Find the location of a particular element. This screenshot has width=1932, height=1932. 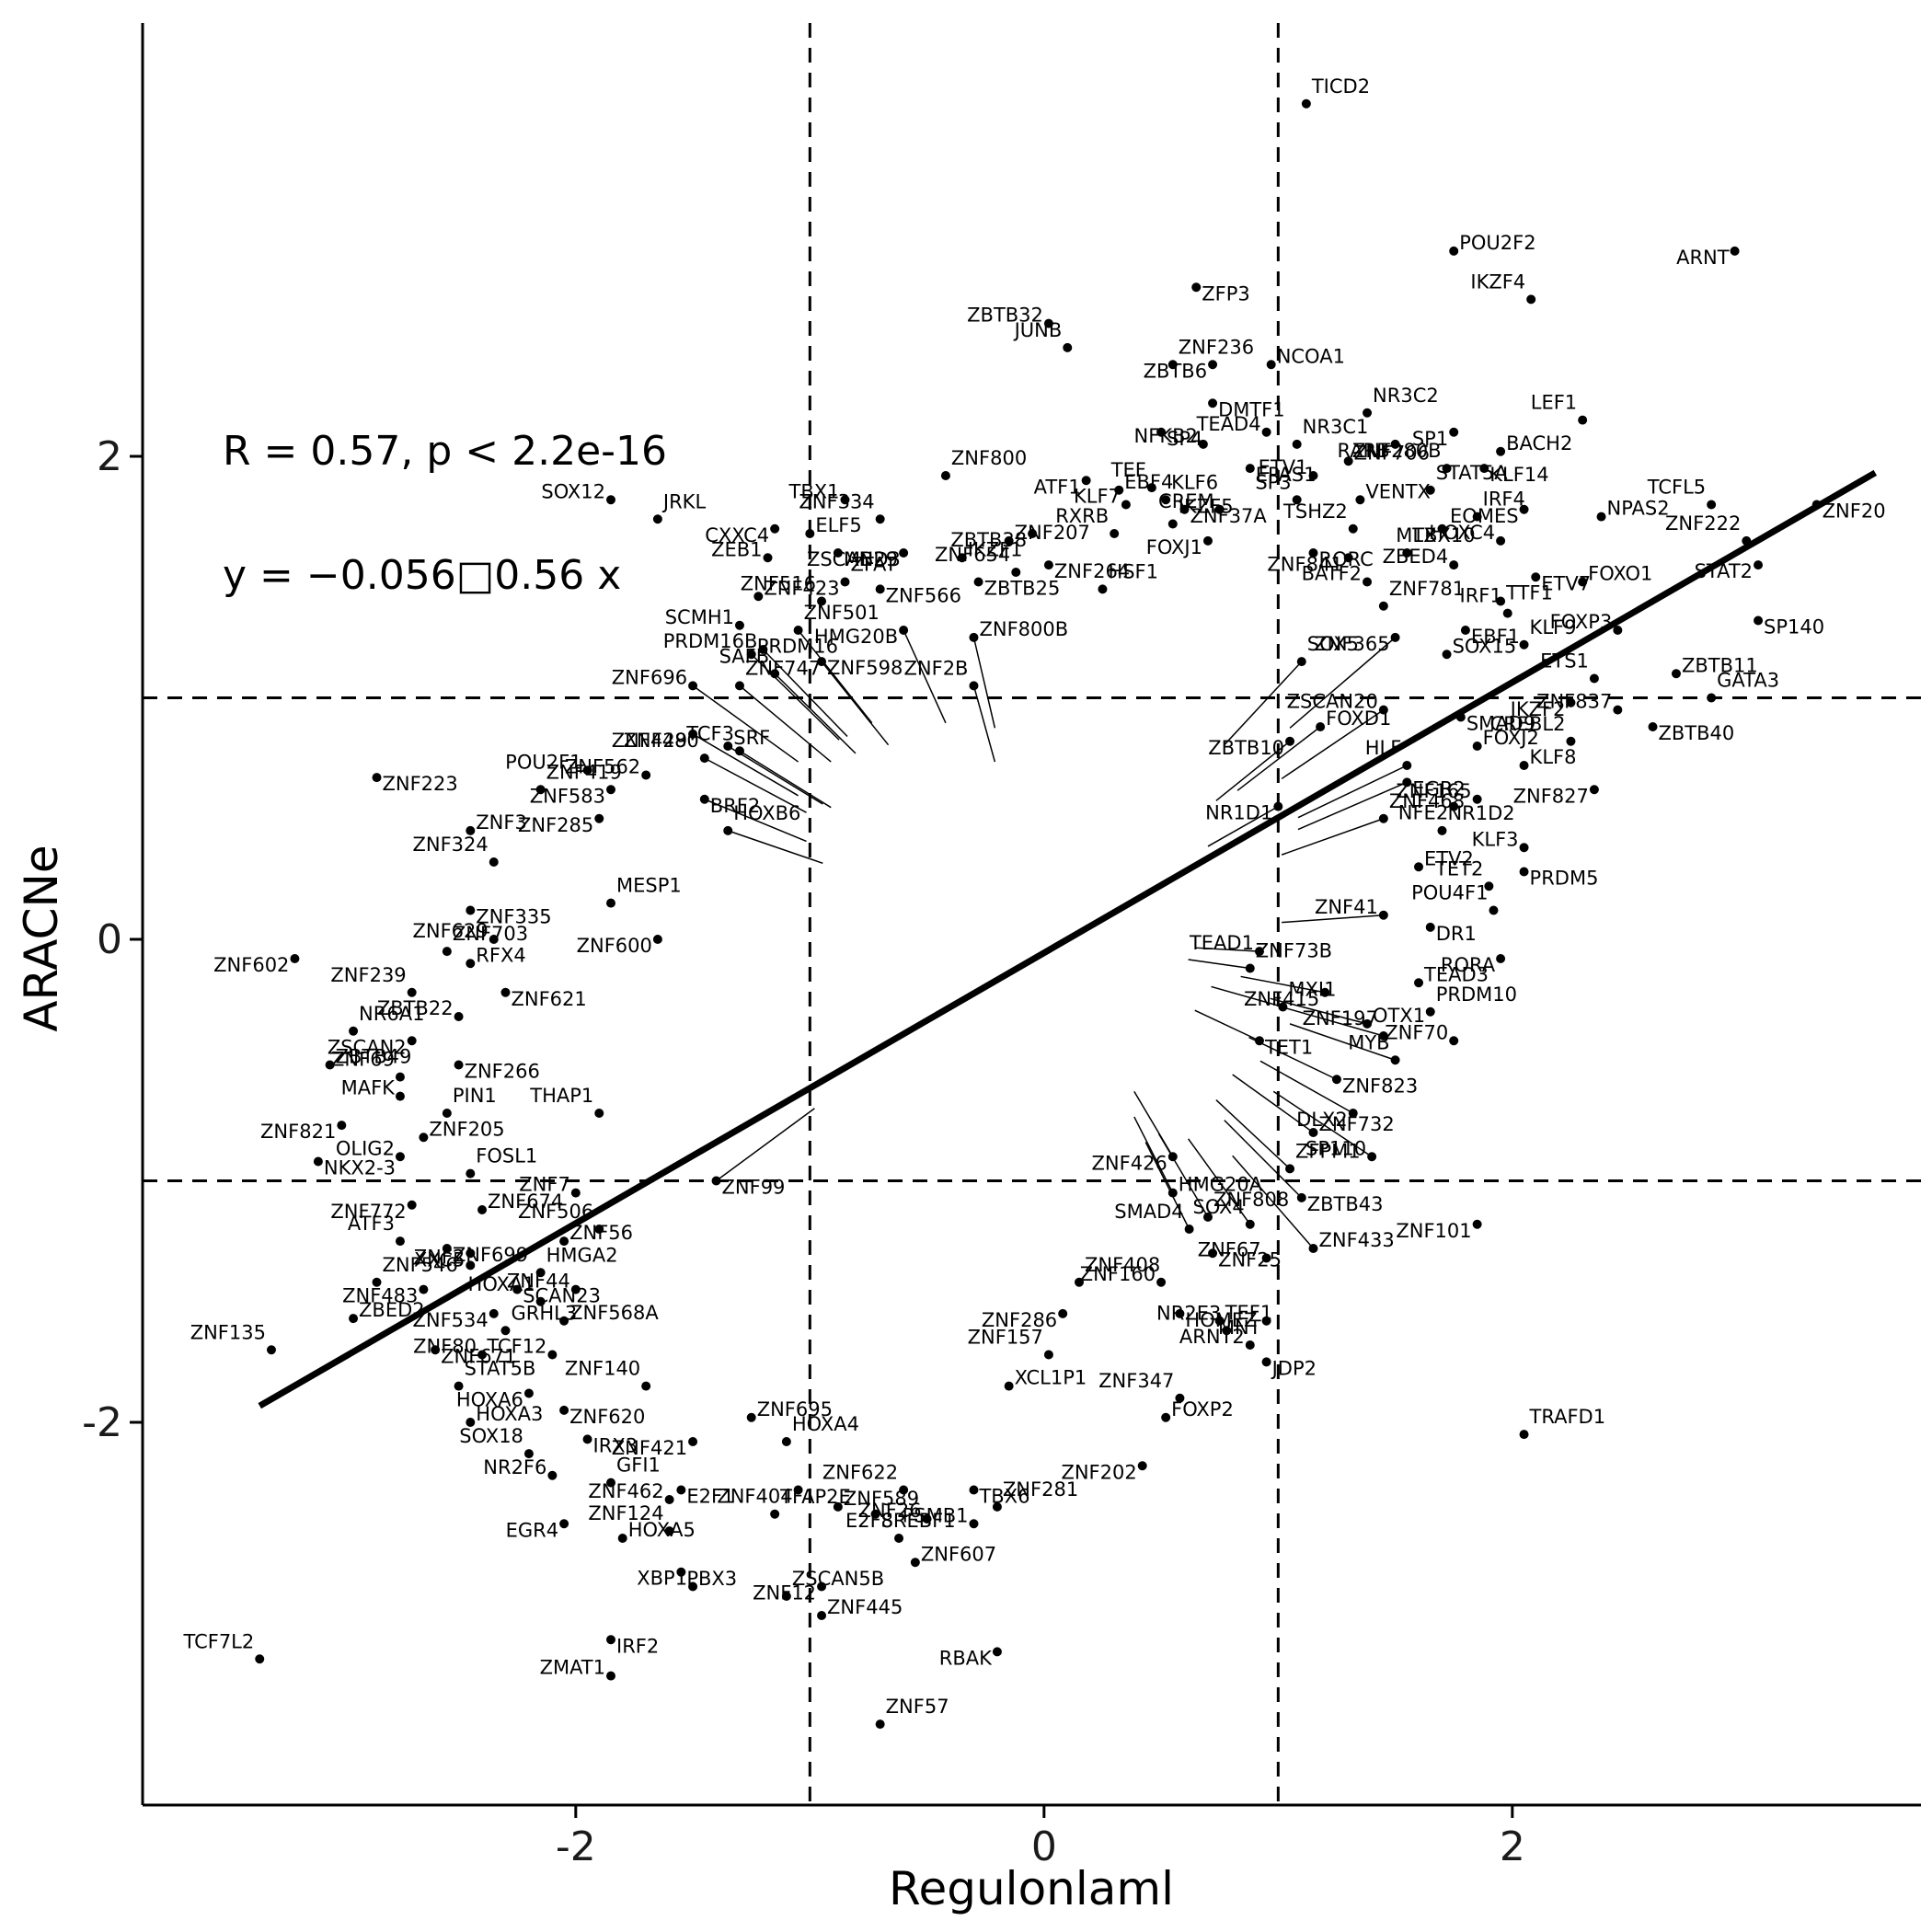

point-label: ZNF841 is located at coordinates (1304, 564).